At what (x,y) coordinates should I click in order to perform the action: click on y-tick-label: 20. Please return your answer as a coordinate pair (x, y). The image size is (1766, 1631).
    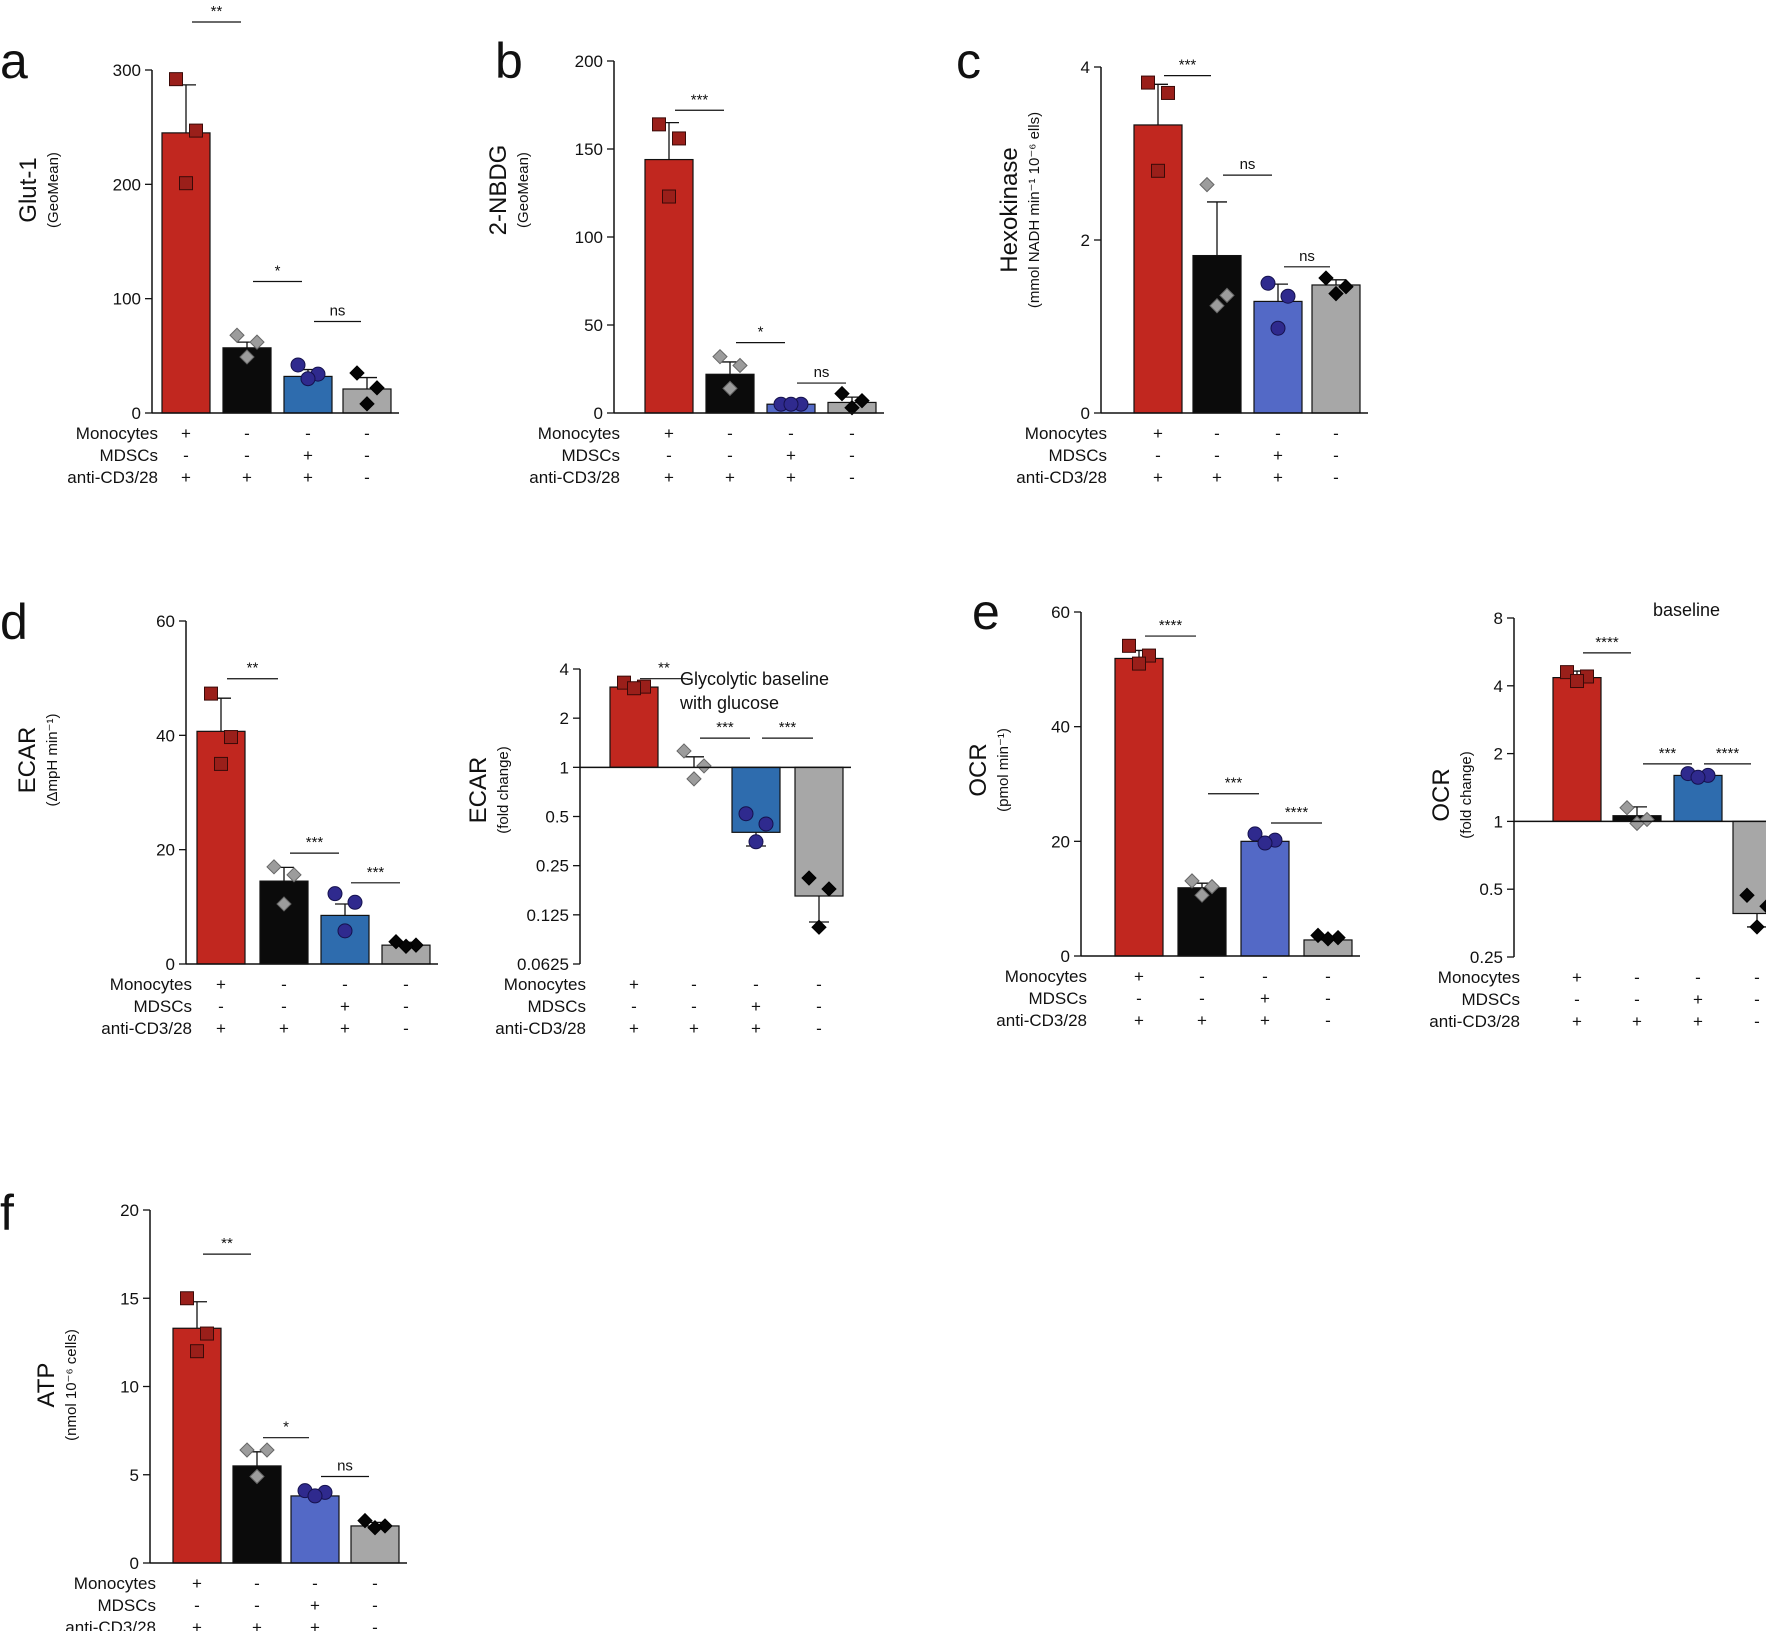
    Looking at the image, I should click on (165, 850).